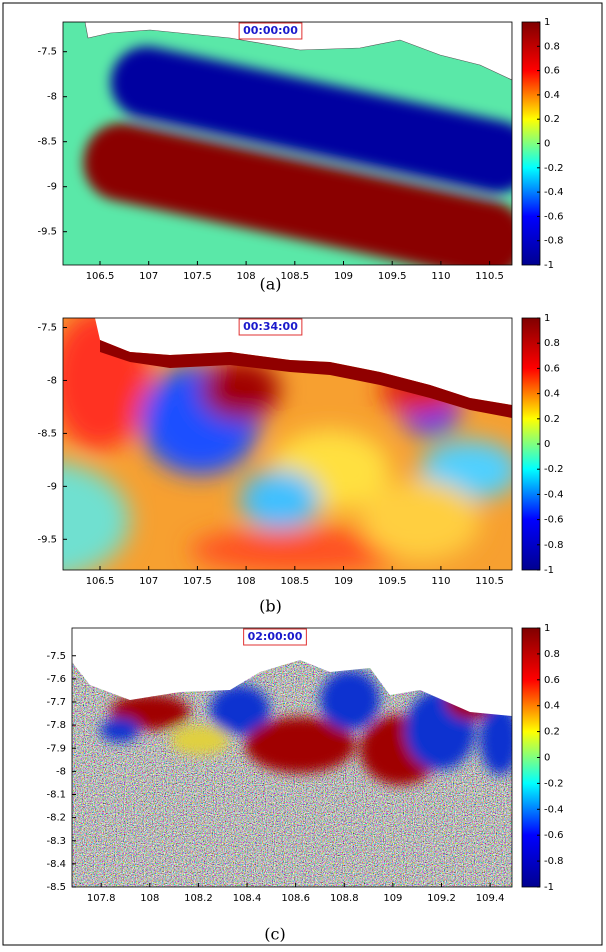 Image resolution: width=606 pixels, height=952 pixels. I want to click on y-tick-label: -8.1, so click(56, 795).